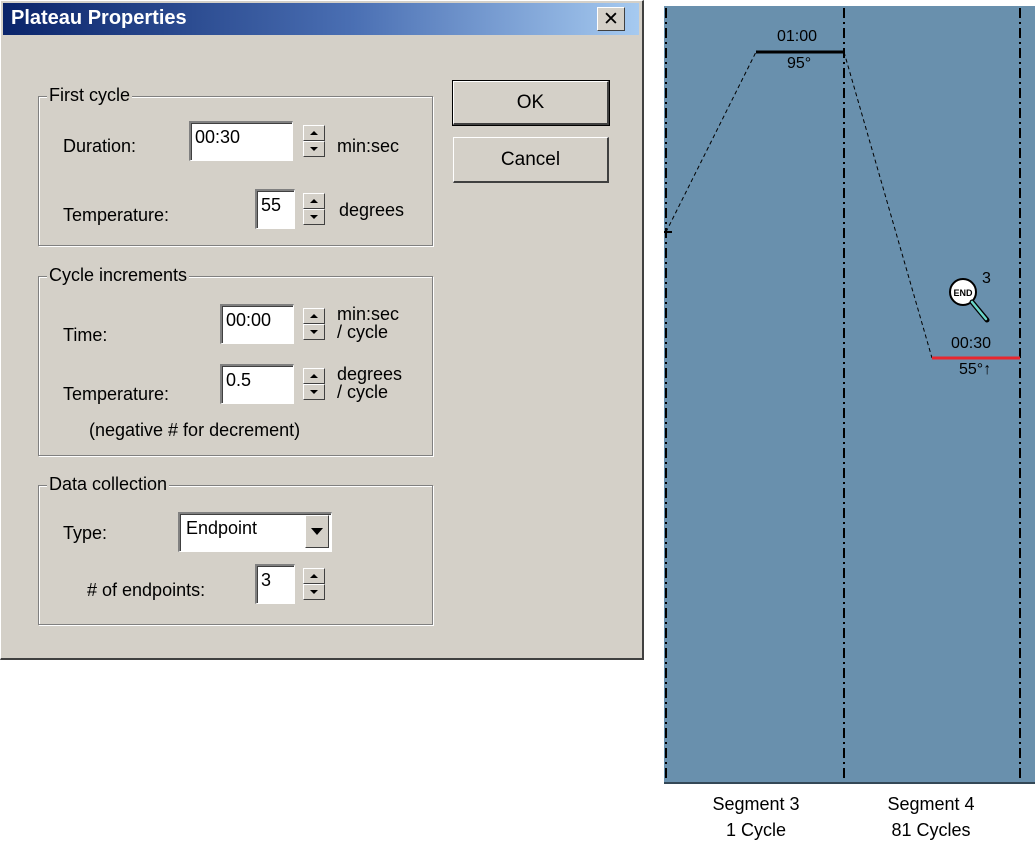 The width and height of the screenshot is (1035, 842). What do you see at coordinates (108, 484) in the screenshot?
I see `data-collection-legend: Data collection` at bounding box center [108, 484].